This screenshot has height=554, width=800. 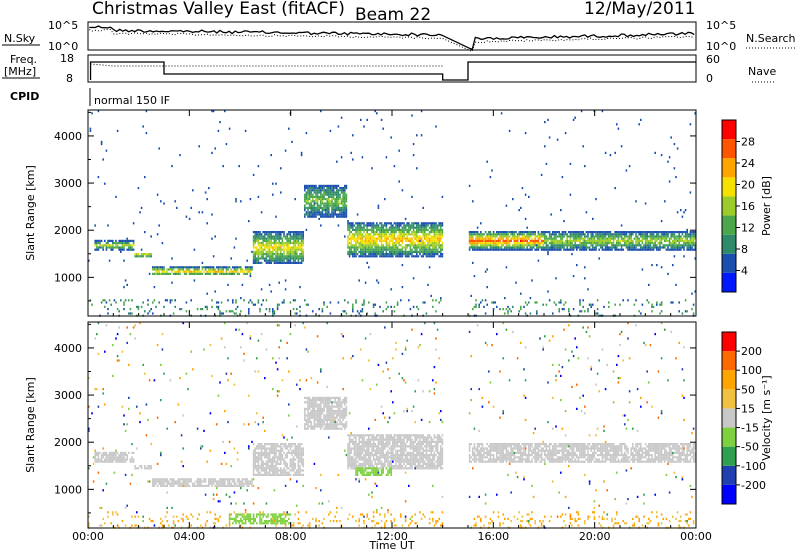 What do you see at coordinates (392, 68) in the screenshot?
I see `freq-frame` at bounding box center [392, 68].